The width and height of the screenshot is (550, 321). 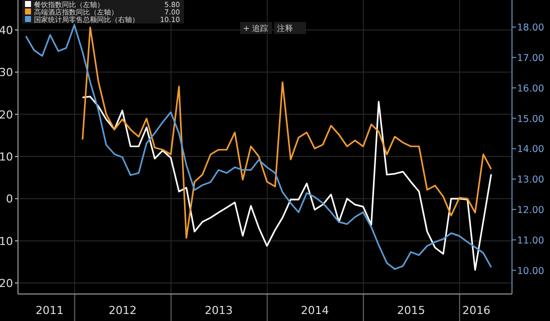 What do you see at coordinates (530, 180) in the screenshot?
I see `y2-tick-label: 13.00` at bounding box center [530, 180].